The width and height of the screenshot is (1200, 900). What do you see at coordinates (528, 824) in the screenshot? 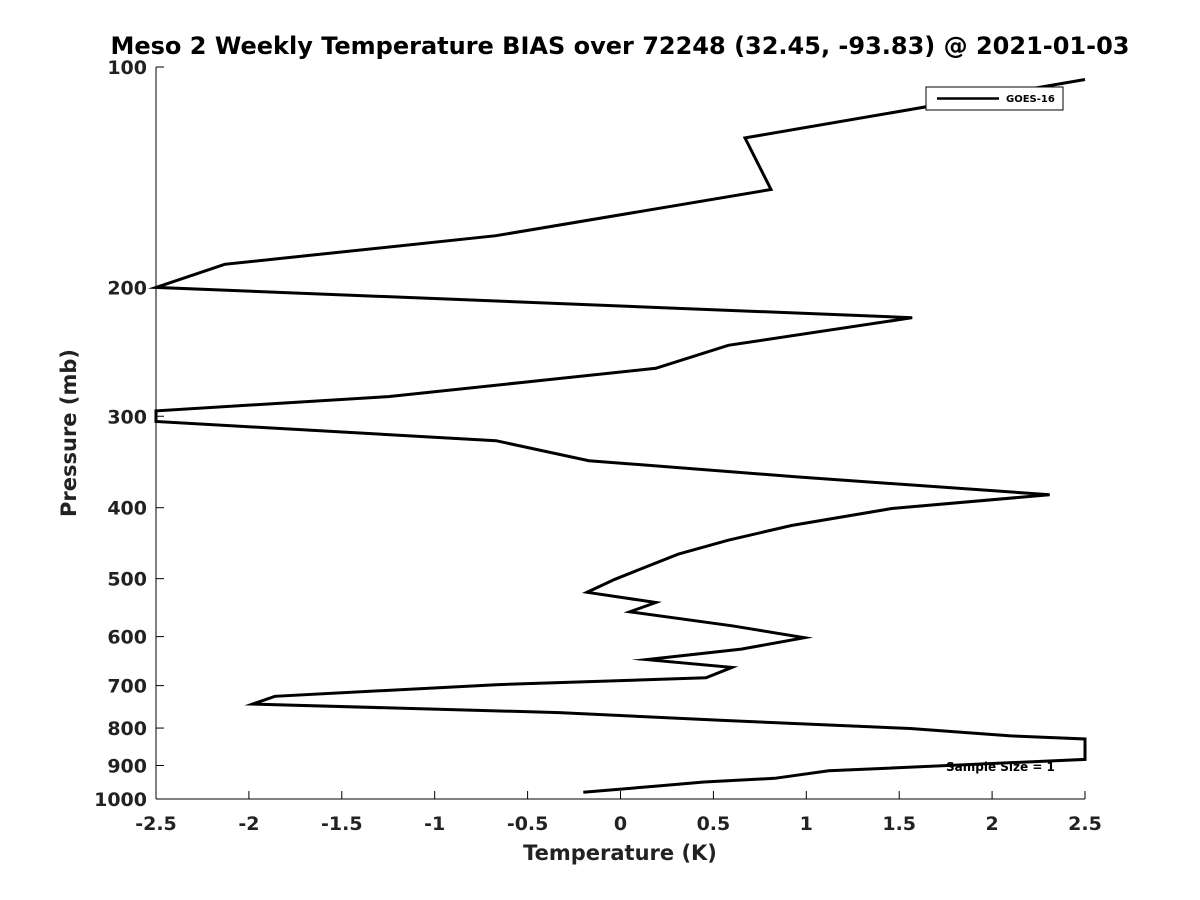
I see `x-tick-label: -0.5` at bounding box center [528, 824].